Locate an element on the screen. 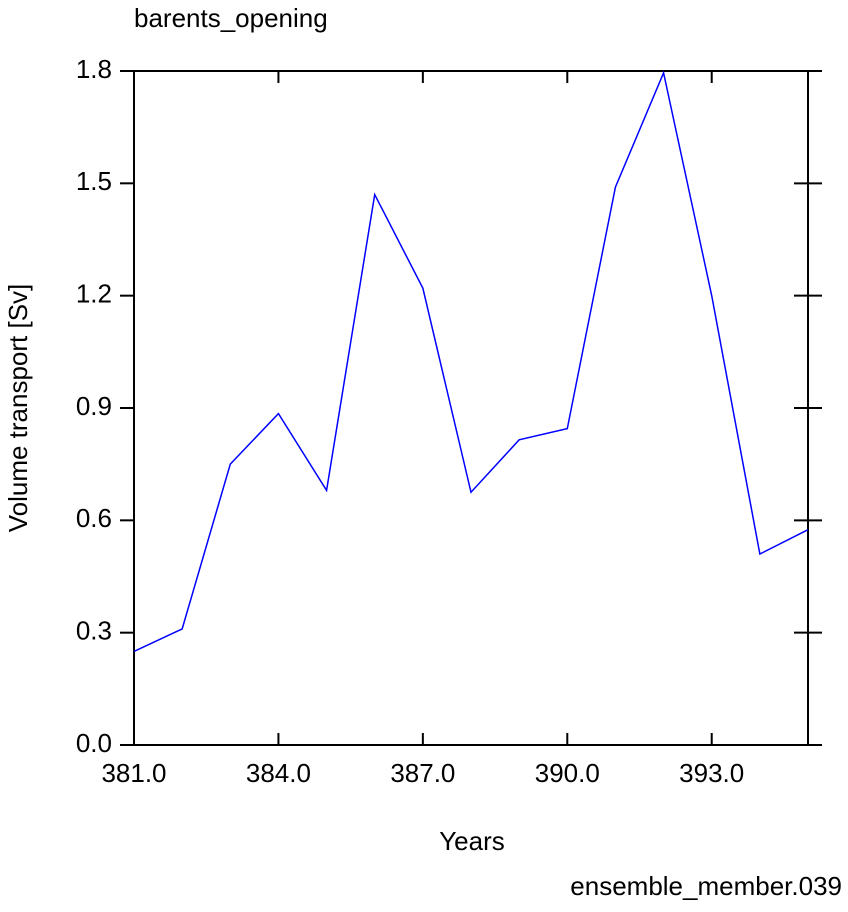 The height and width of the screenshot is (912, 848). y-axis-label: Volume transport [Sv] is located at coordinates (18, 408).